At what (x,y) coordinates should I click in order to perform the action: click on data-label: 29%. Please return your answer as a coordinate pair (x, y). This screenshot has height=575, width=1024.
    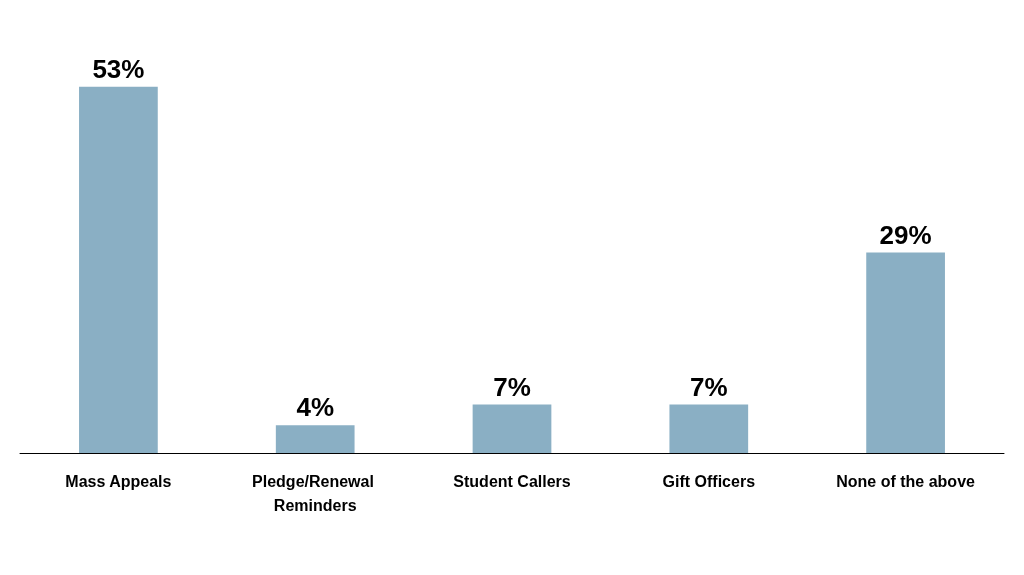
    Looking at the image, I should click on (905, 234).